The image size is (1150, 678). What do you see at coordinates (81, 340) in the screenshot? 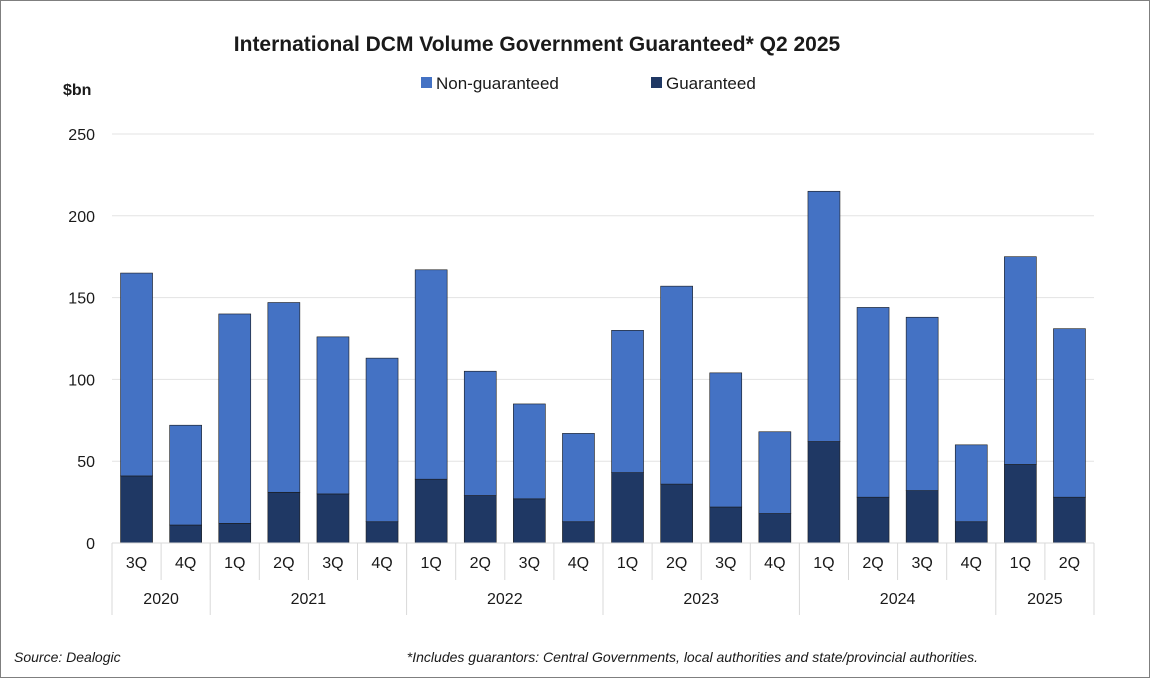
I see `y-axis-ticks: 0 50 100 150 200 250` at bounding box center [81, 340].